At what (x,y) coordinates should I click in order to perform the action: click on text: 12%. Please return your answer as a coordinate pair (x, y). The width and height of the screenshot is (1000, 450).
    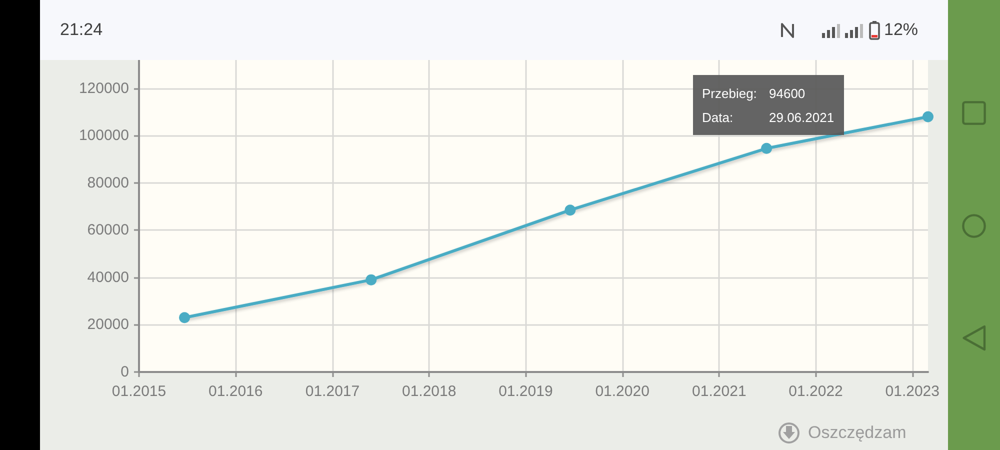
    Looking at the image, I should click on (901, 29).